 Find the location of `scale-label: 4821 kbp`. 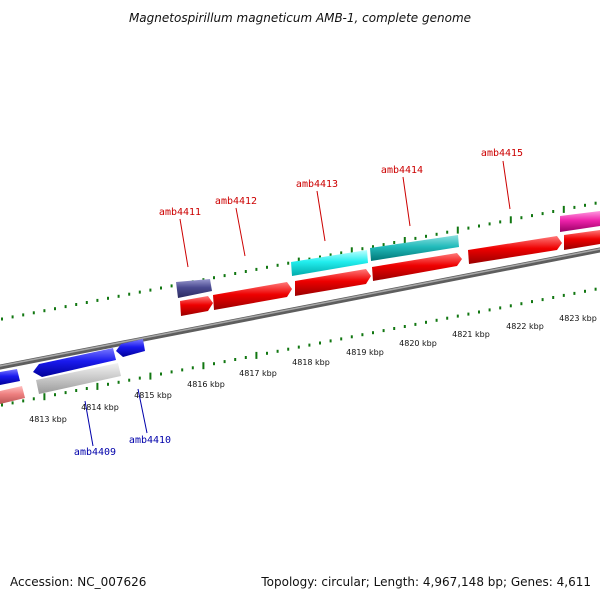

scale-label: 4821 kbp is located at coordinates (471, 334).